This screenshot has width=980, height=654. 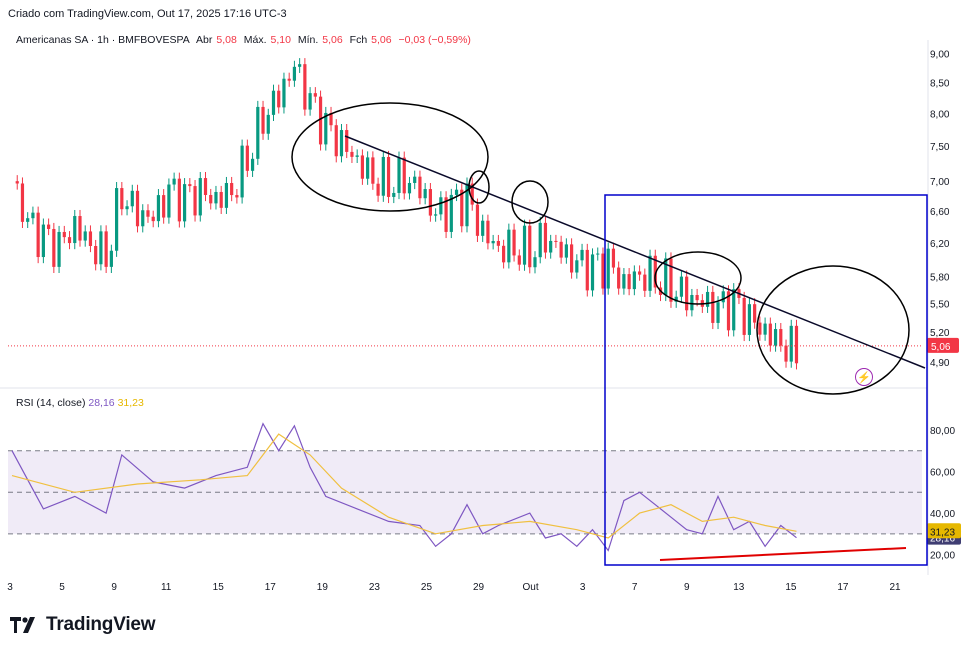 I want to click on open-label: Abr, so click(x=204, y=40).